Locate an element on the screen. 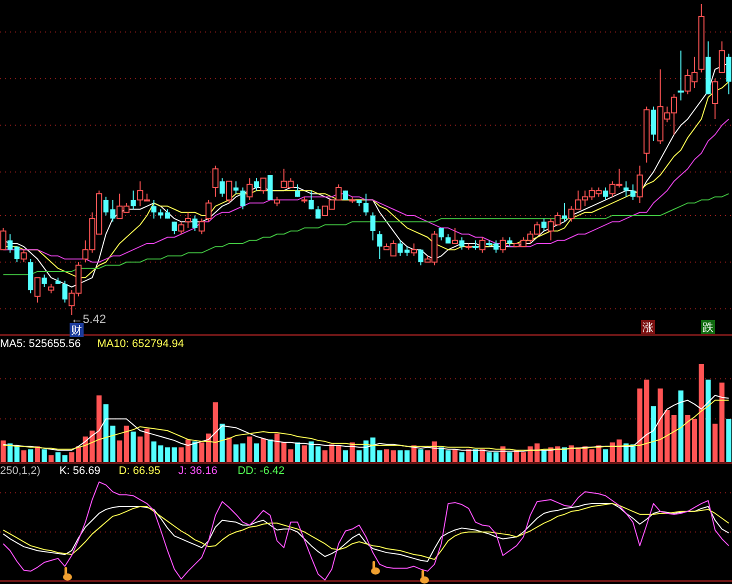  text: J: 36.16 is located at coordinates (198, 471).